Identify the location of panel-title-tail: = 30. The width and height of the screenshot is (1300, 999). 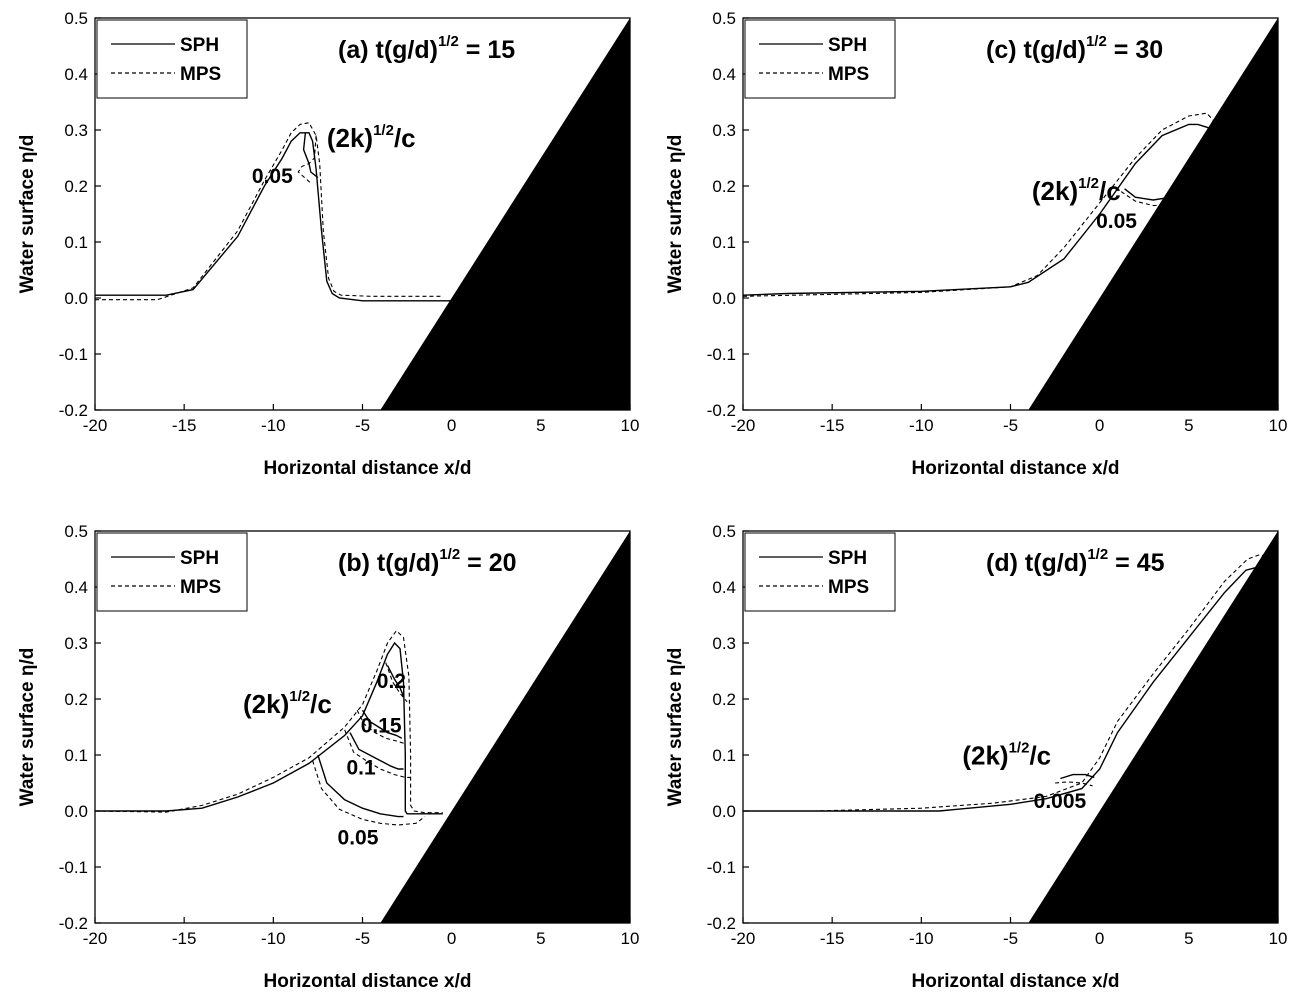
(1135, 50).